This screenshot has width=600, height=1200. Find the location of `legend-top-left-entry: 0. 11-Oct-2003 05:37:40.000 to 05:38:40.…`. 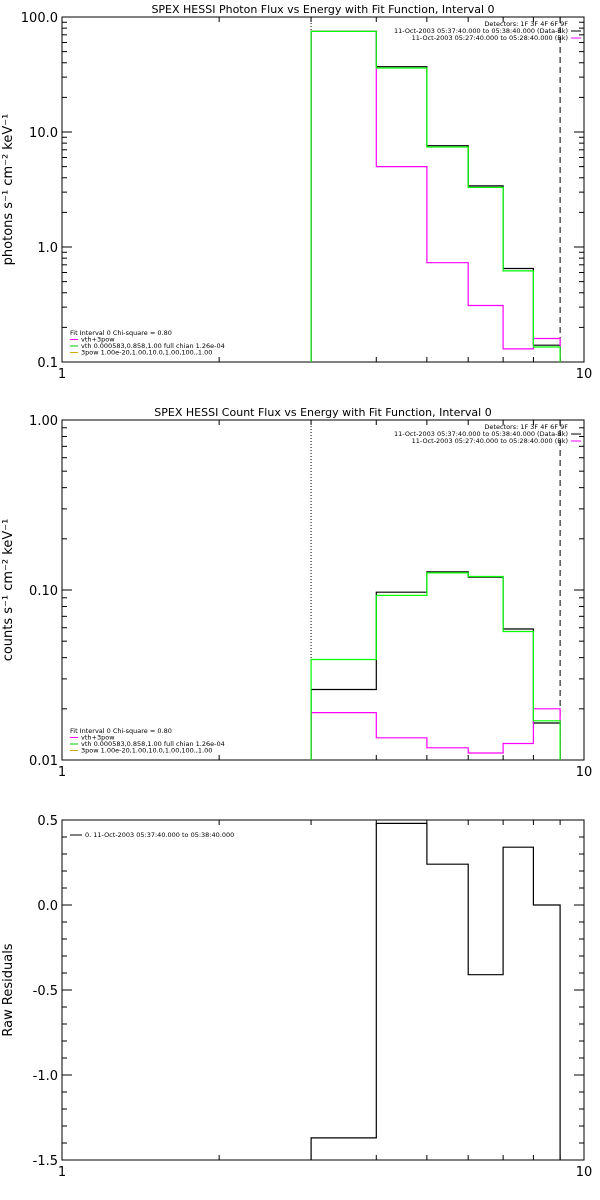

legend-top-left-entry: 0. 11-Oct-2003 05:37:40.000 to 05:38:40.… is located at coordinates (159, 835).